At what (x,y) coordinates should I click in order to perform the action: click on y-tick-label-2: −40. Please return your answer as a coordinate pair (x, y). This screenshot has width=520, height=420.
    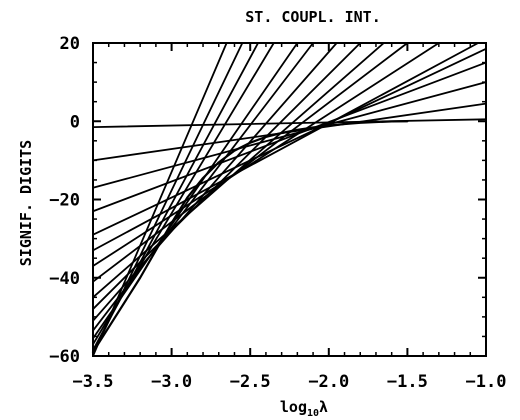
    Looking at the image, I should click on (64, 279).